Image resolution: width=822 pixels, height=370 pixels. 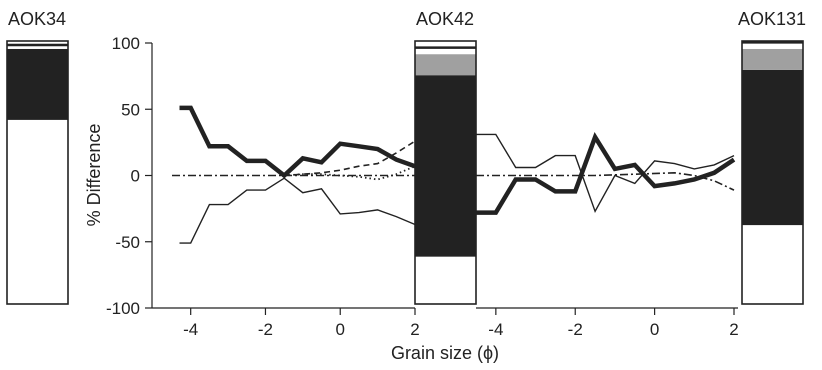 I want to click on bar-title: AOK42, so click(x=445, y=19).